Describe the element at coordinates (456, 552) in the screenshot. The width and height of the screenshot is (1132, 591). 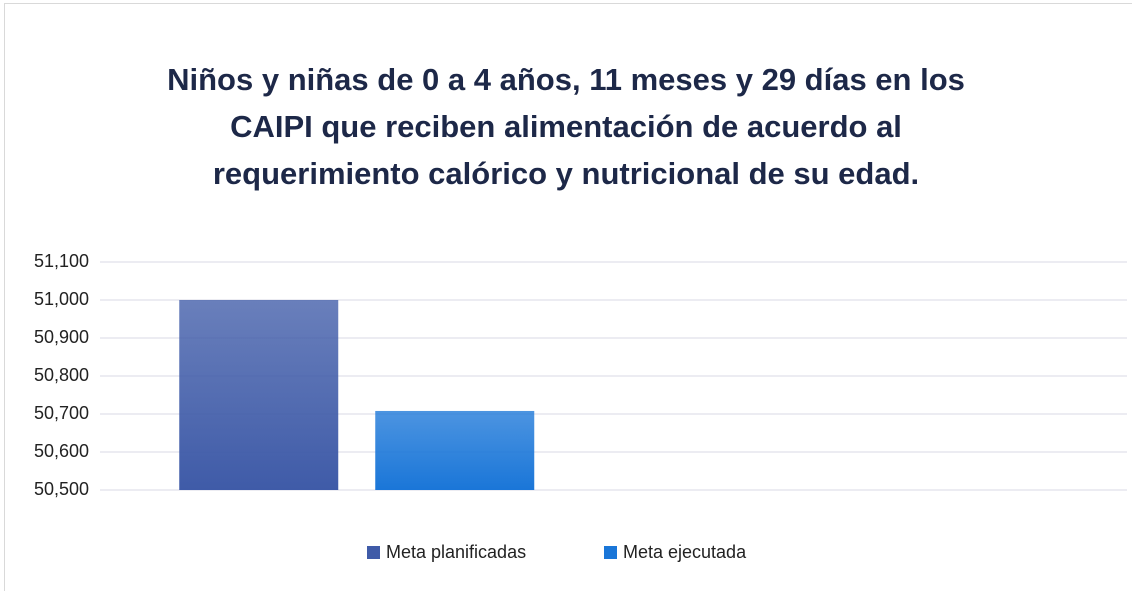
I see `legend-label: Meta planificadas` at that location.